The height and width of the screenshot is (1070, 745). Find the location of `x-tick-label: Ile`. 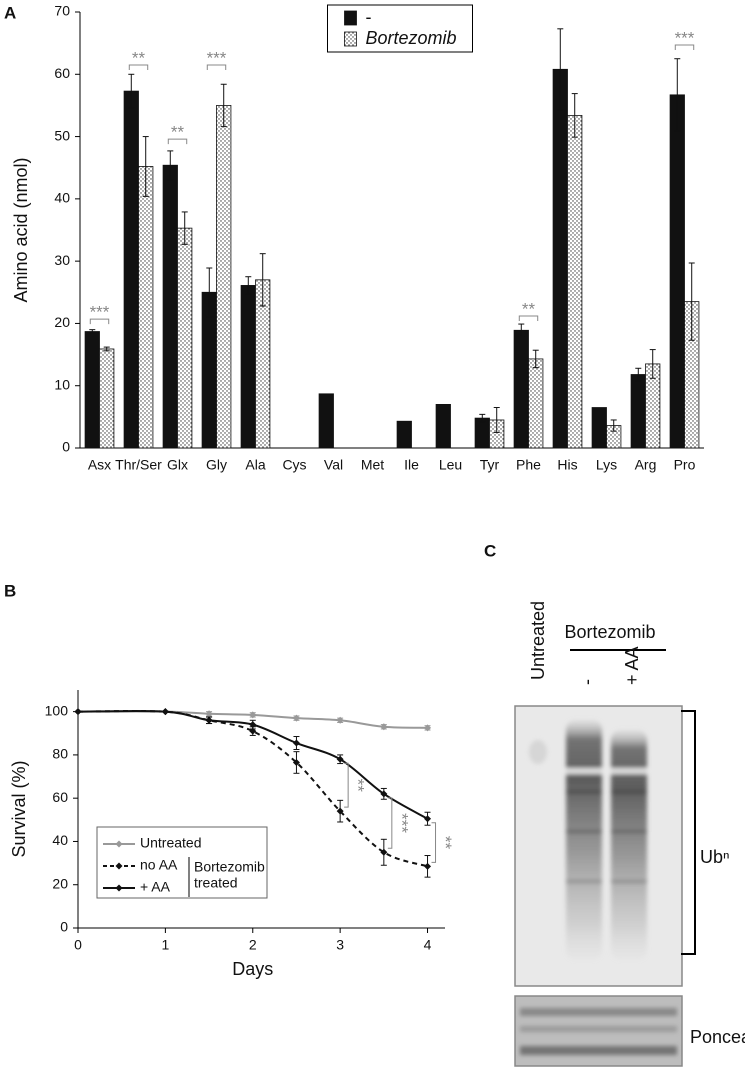

x-tick-label: Ile is located at coordinates (411, 465).